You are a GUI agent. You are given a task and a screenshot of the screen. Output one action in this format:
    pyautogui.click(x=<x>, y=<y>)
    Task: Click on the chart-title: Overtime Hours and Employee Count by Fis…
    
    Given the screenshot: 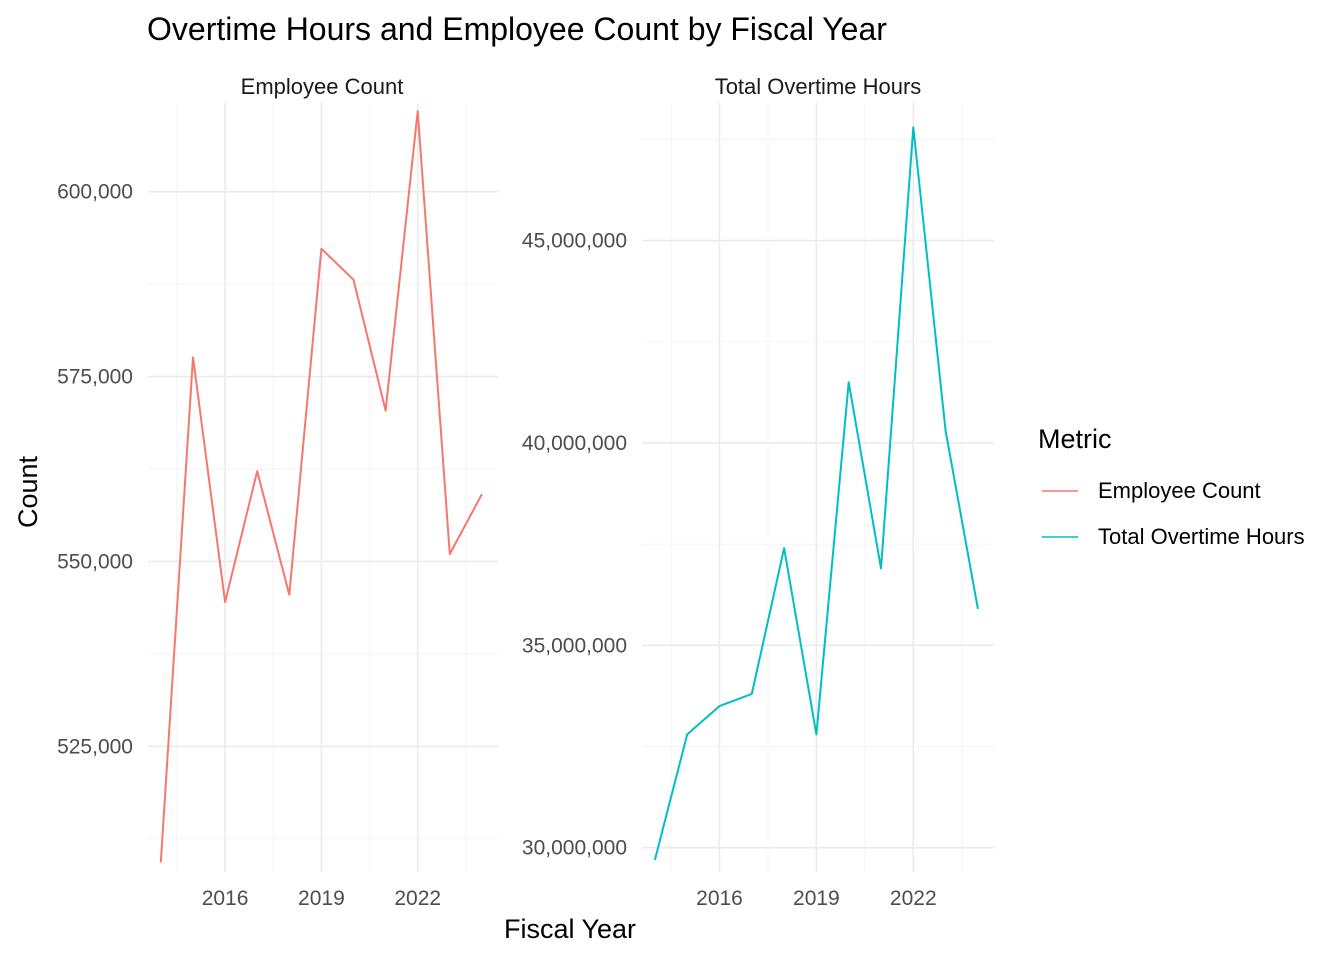 What is the action you would take?
    pyautogui.click(x=517, y=29)
    